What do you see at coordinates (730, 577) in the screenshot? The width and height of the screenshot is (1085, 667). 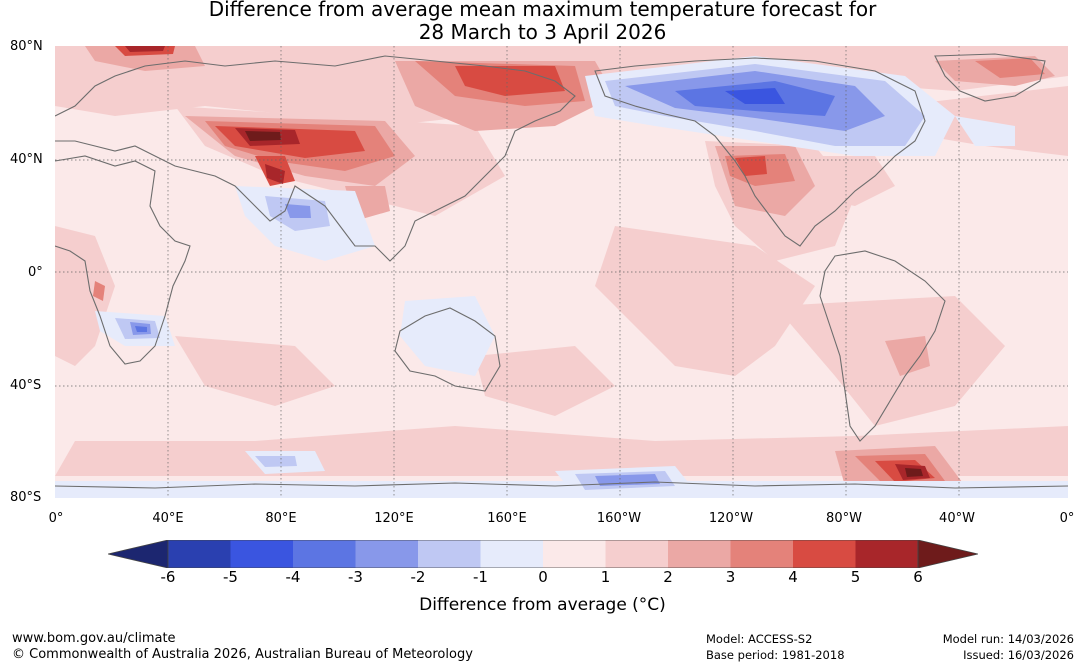 I see `colorbar-tick: 3` at bounding box center [730, 577].